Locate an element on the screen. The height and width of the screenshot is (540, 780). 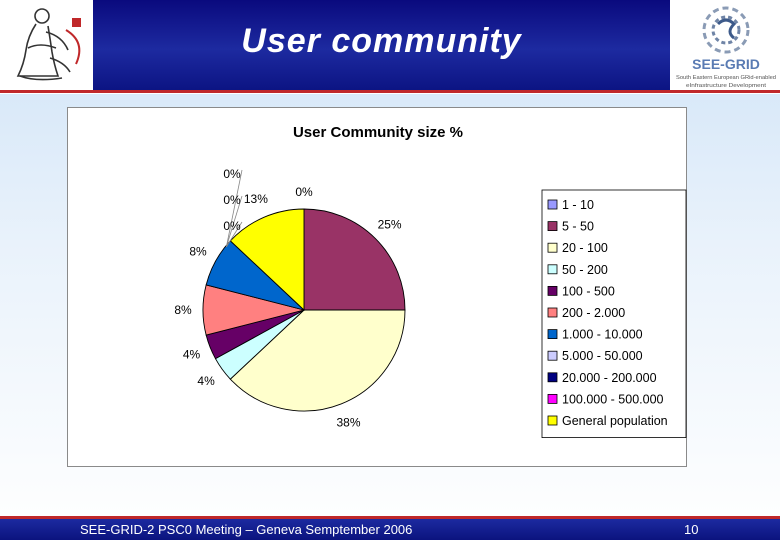
title-band is located at coordinates (381, 45).